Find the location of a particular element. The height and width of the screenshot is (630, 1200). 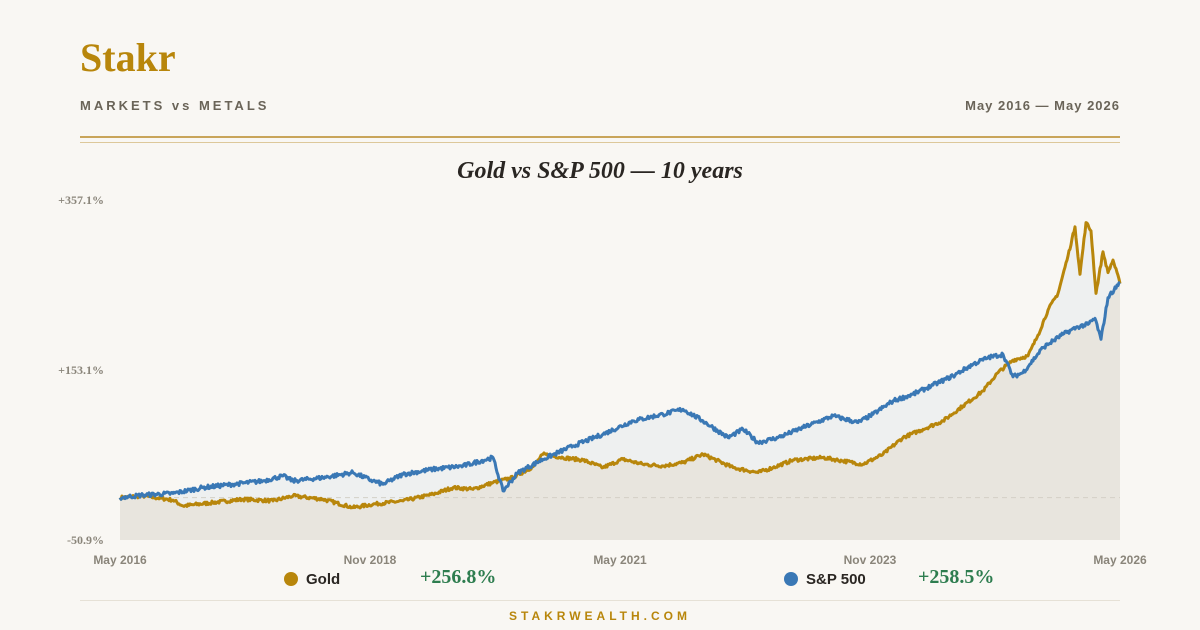

gold-dot-icon is located at coordinates (291, 579).